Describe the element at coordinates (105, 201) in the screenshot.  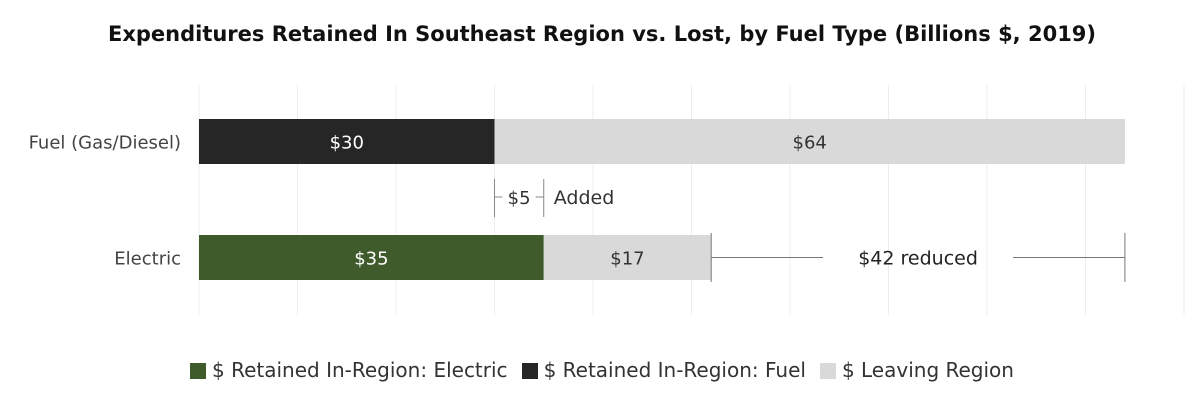
I see `category-labels: Fuel (Gas/Diesel) Electric` at that location.